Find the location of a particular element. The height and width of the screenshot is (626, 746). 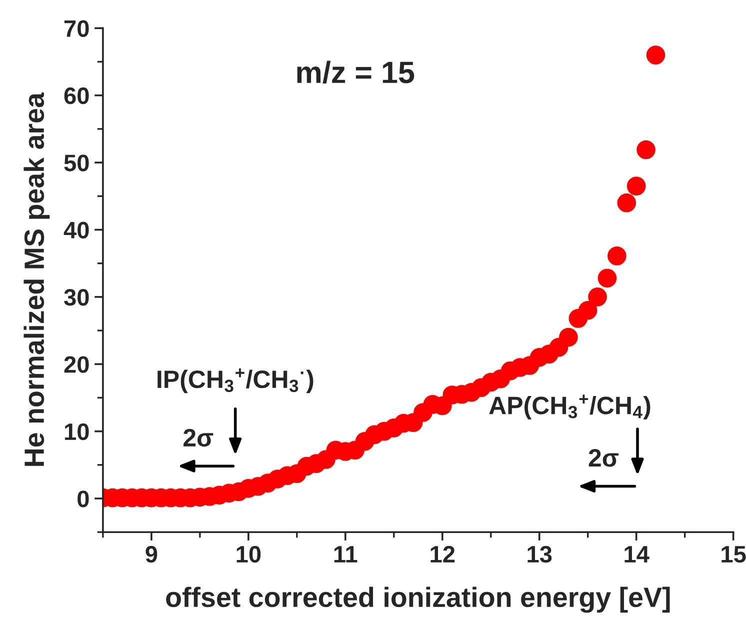

y-tick-label: 60 is located at coordinates (76, 95).